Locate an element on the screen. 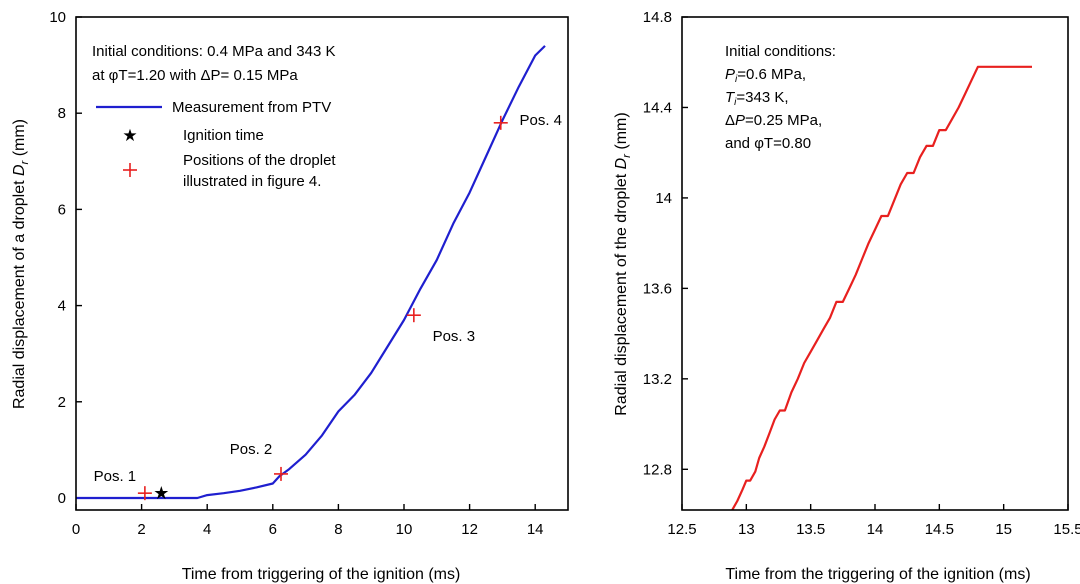 The image size is (1080, 584). right-y-tick-label: 12.8 is located at coordinates (657, 469).